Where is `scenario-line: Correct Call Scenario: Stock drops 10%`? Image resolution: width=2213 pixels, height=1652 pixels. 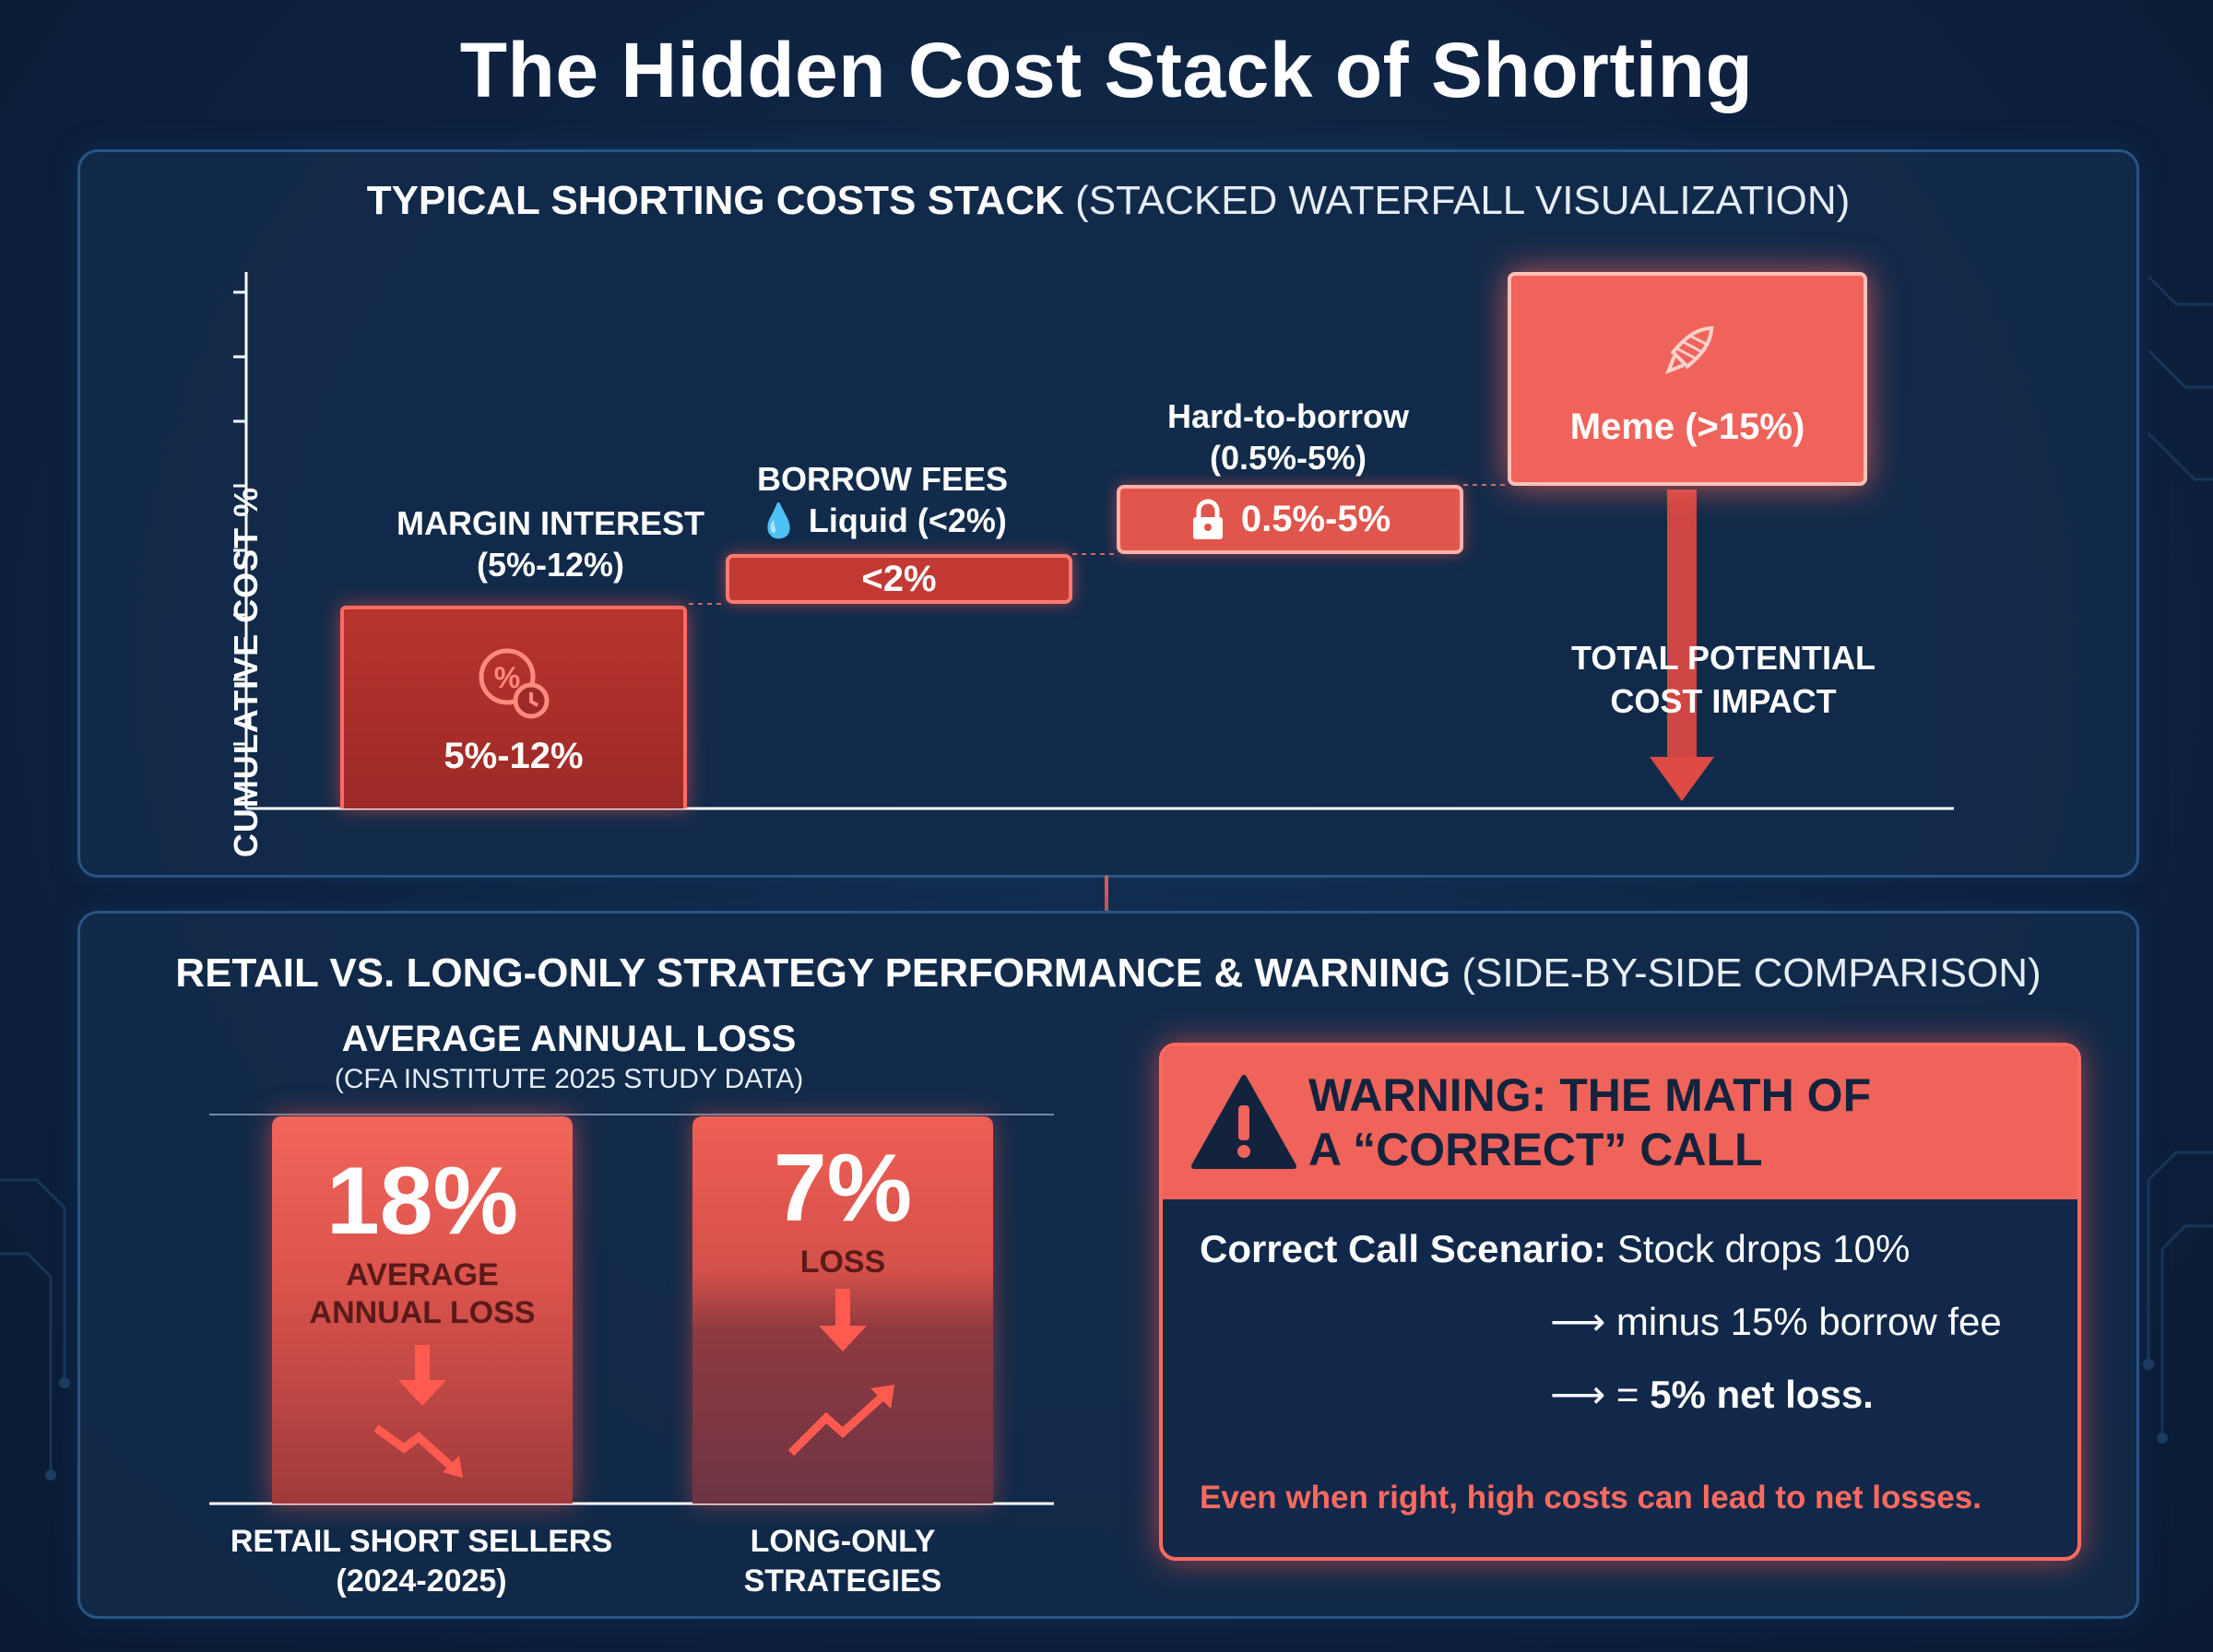
scenario-line: Correct Call Scenario: Stock drops 10% is located at coordinates (1625, 1249).